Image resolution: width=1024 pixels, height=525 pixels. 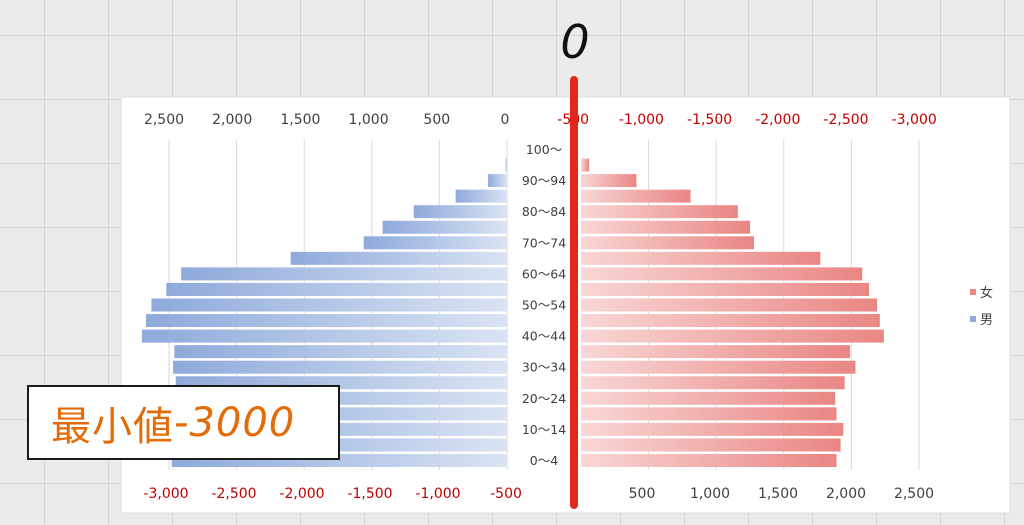 I want to click on bottom-axis-tick: -3,000, so click(x=165, y=494).